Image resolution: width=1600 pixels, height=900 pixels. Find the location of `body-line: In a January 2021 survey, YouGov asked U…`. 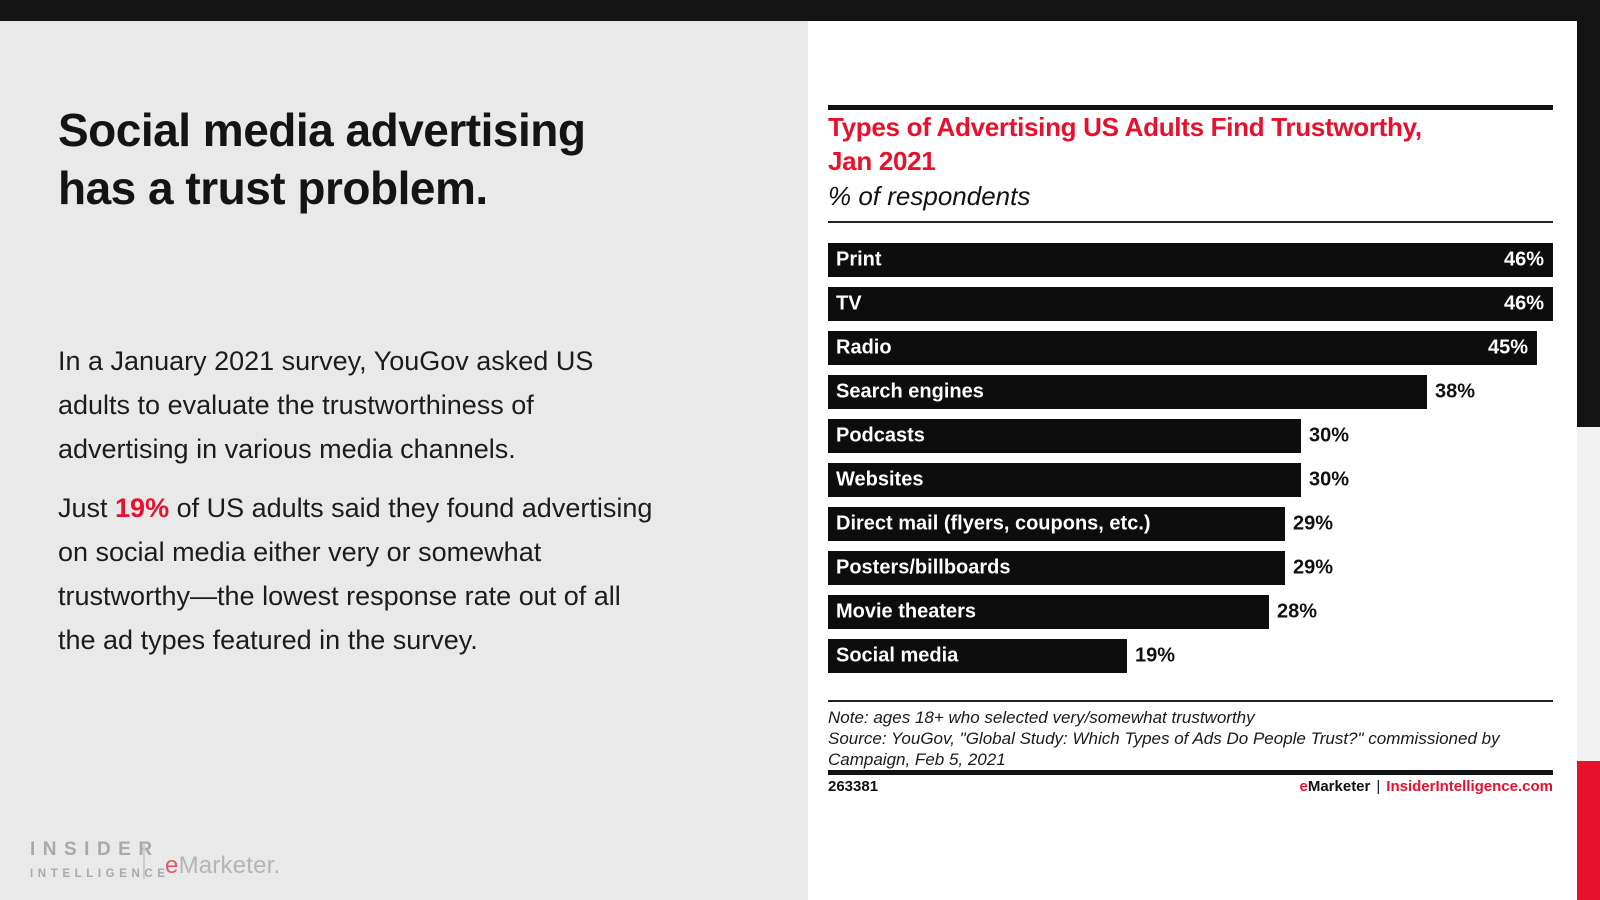

body-line: In a January 2021 survey, YouGov asked U… is located at coordinates (326, 361).